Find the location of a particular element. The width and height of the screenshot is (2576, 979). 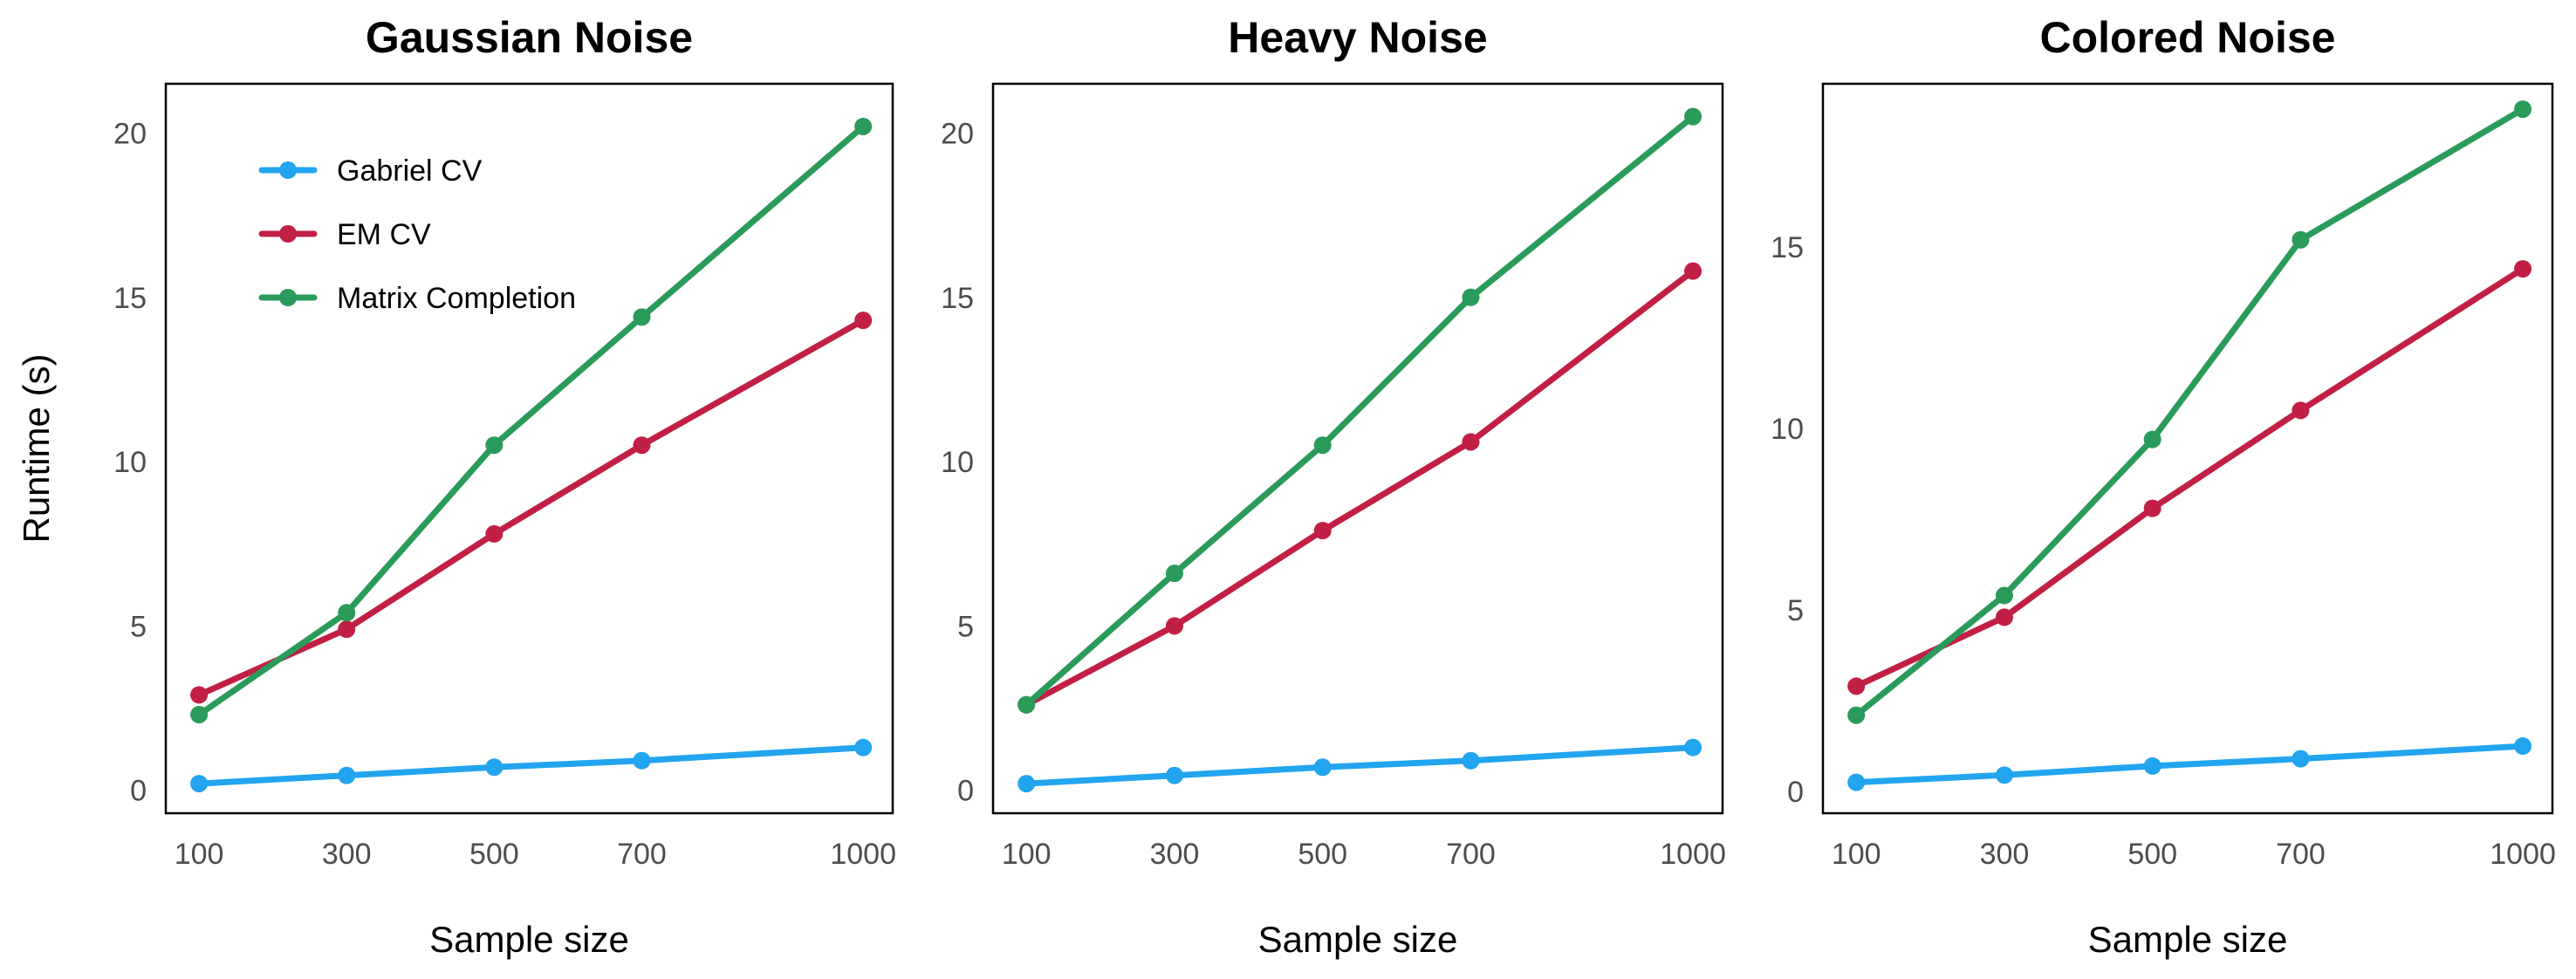

legend-marker-gabriel-cv is located at coordinates (288, 170).